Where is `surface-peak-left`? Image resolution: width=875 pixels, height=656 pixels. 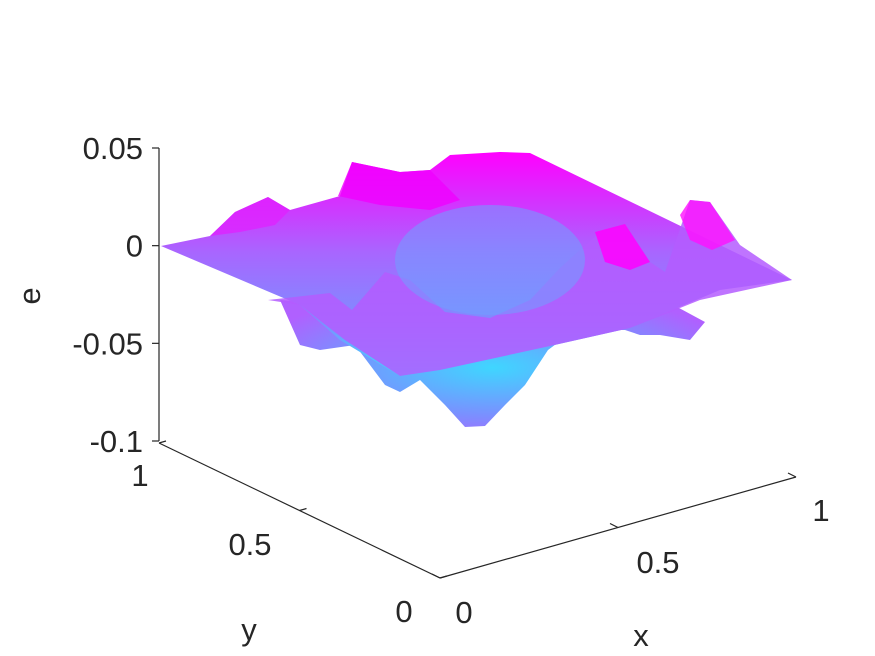
surface-peak-left is located at coordinates (250, 216).